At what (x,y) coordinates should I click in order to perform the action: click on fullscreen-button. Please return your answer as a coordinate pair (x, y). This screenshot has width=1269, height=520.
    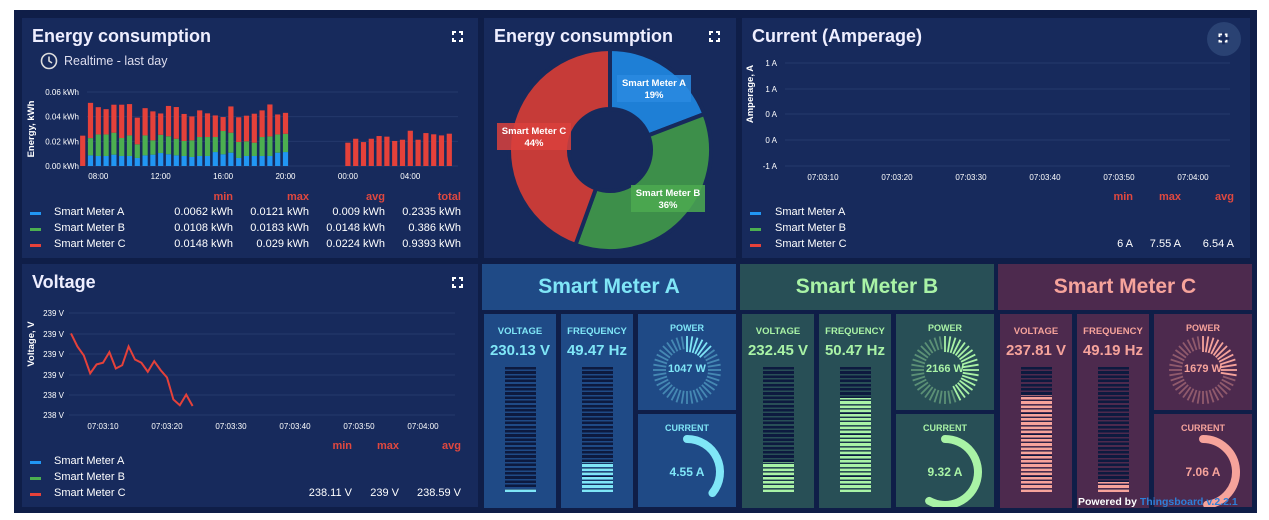
    Looking at the image, I should click on (1224, 39).